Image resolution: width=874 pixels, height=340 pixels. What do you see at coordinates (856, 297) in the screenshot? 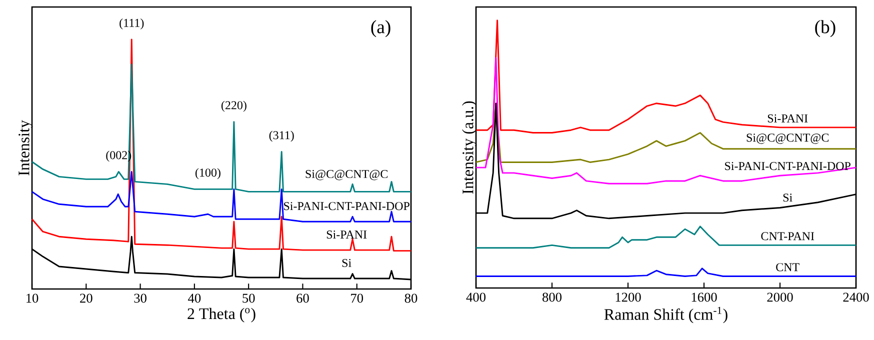
I see `x-tick-label: 2400` at bounding box center [856, 297].